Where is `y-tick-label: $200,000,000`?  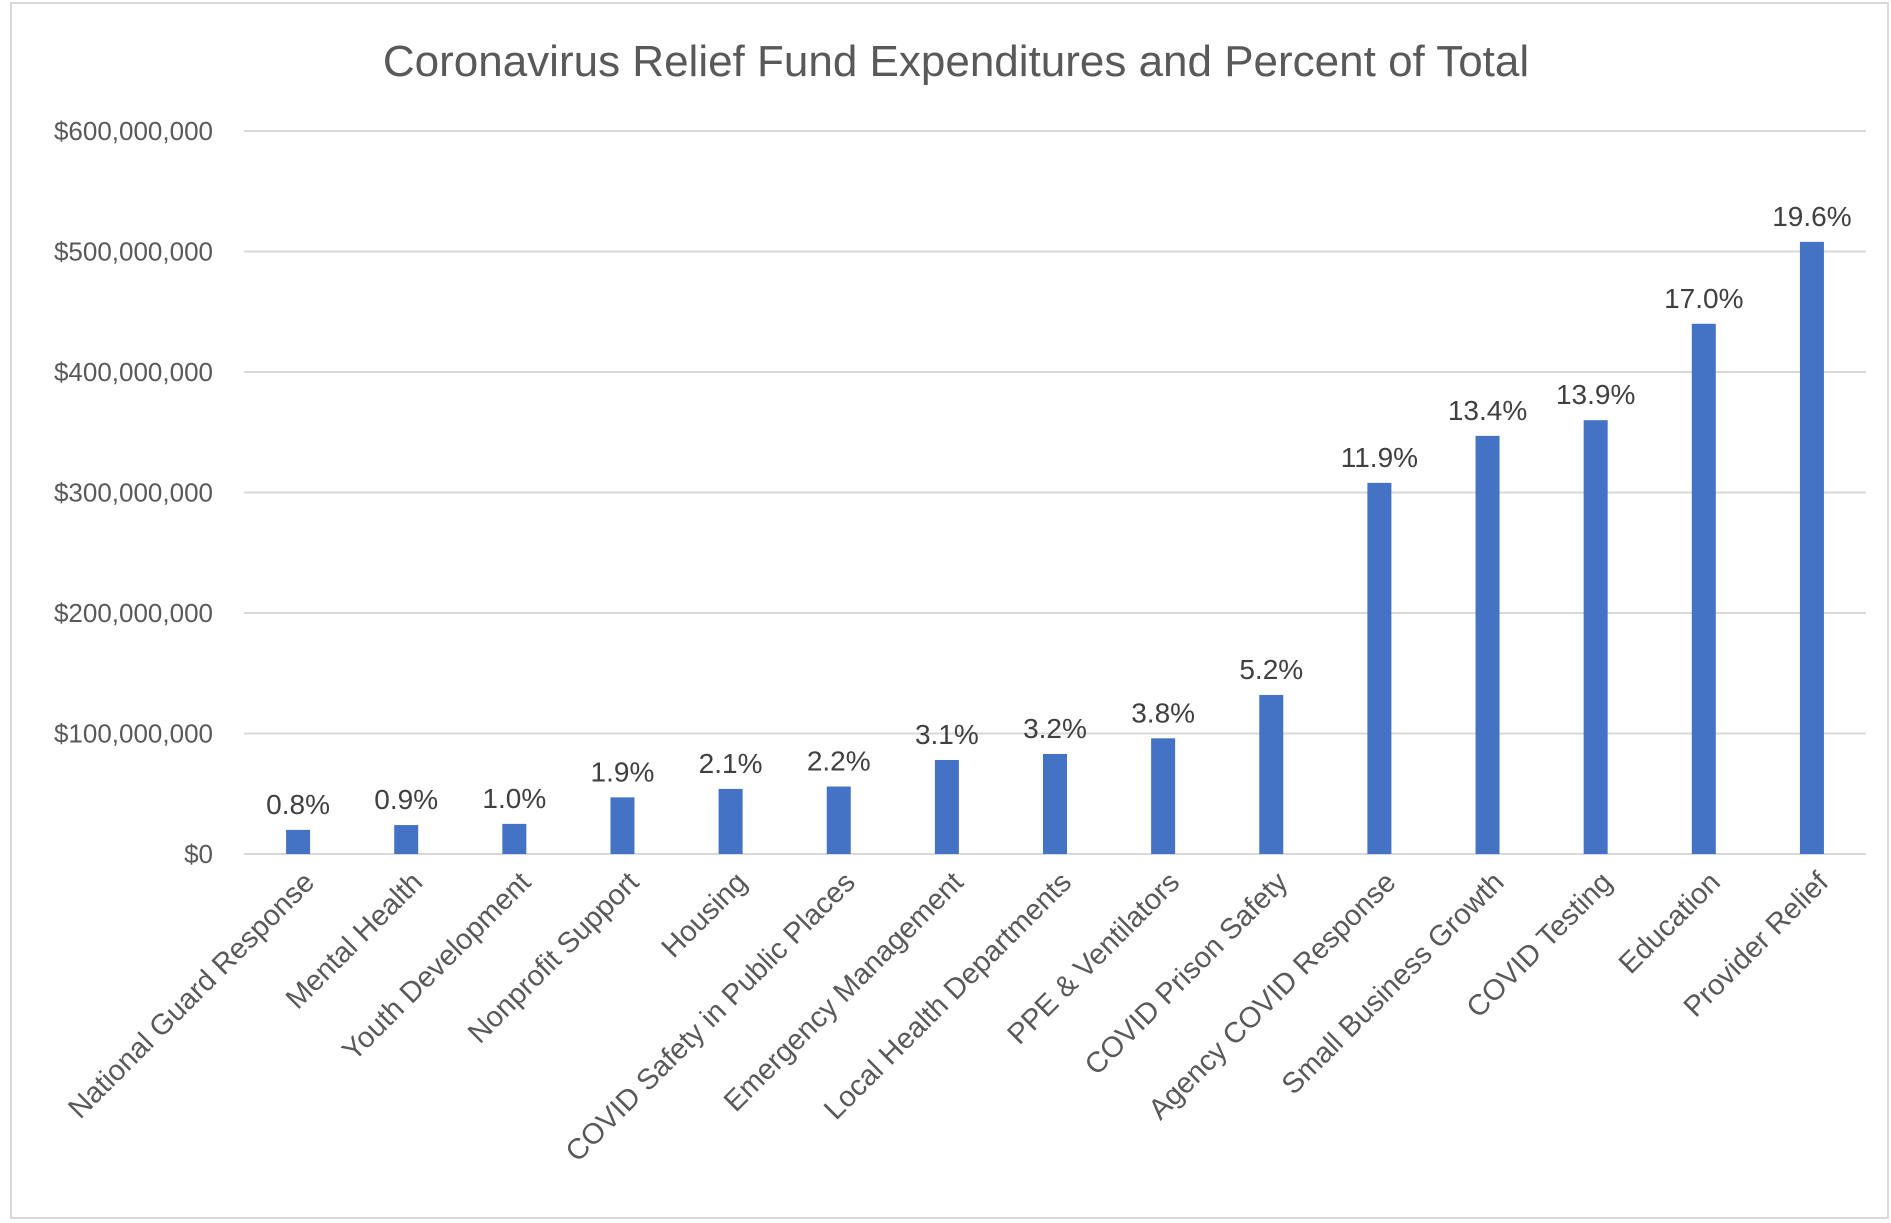 y-tick-label: $200,000,000 is located at coordinates (133, 613).